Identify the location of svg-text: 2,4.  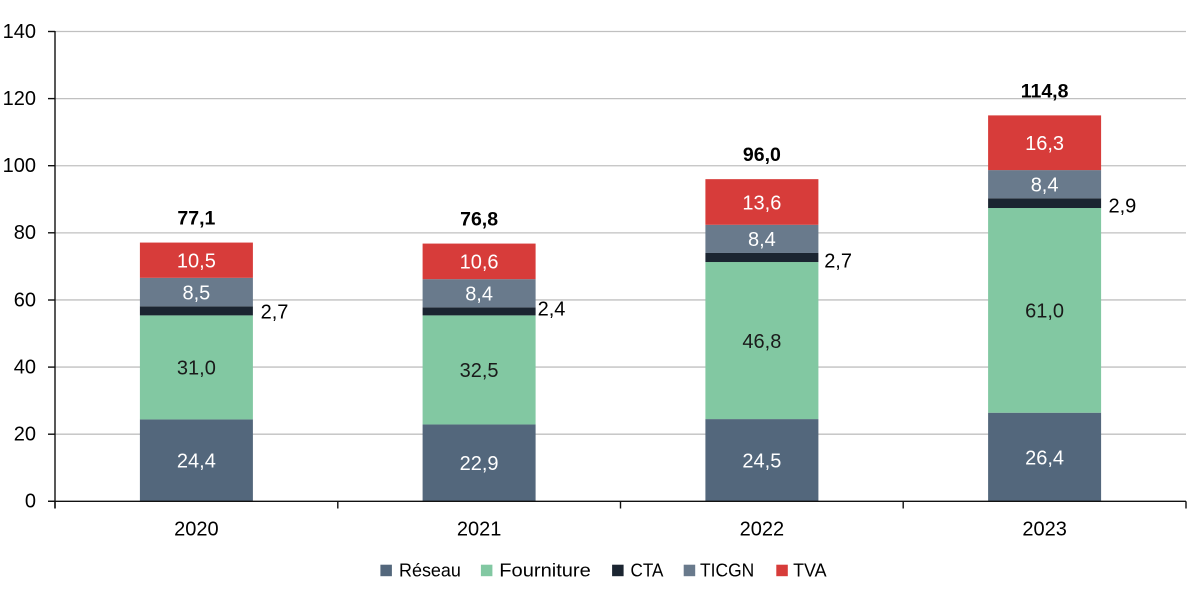
(552, 309).